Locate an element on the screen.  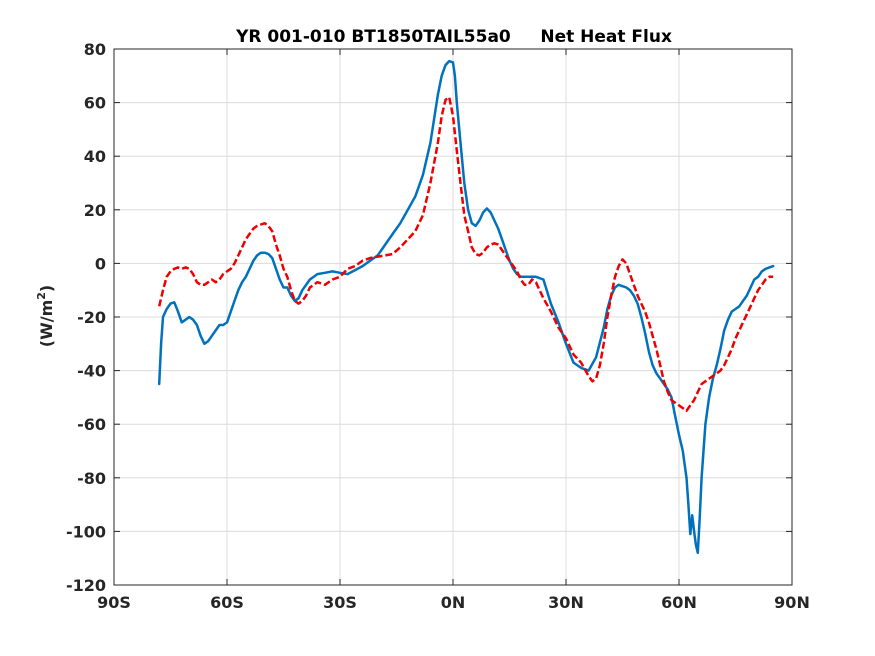
y-tick-label: -20 is located at coordinates (91, 317).